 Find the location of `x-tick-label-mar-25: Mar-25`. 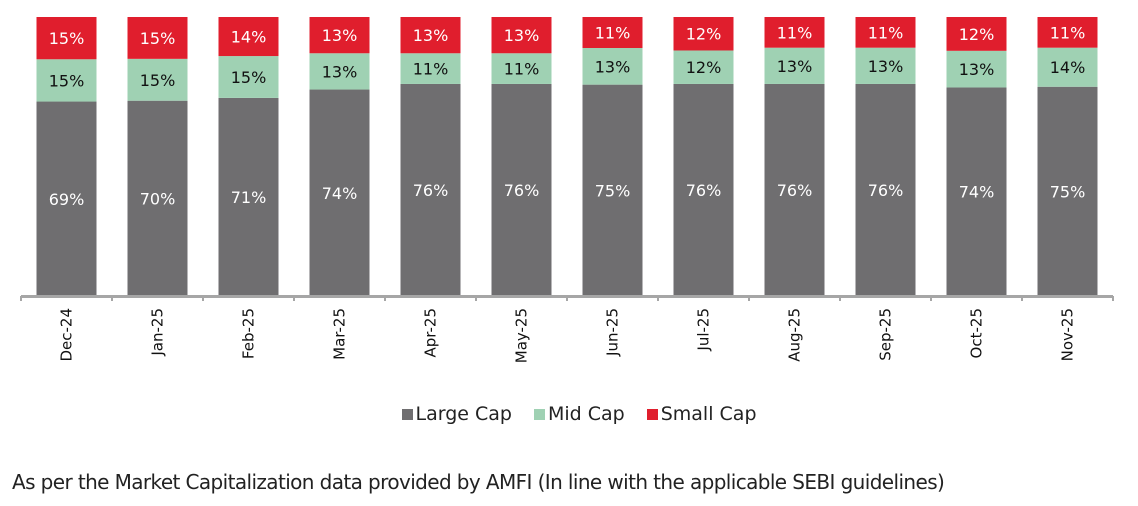

x-tick-label-mar-25: Mar-25 is located at coordinates (340, 334).